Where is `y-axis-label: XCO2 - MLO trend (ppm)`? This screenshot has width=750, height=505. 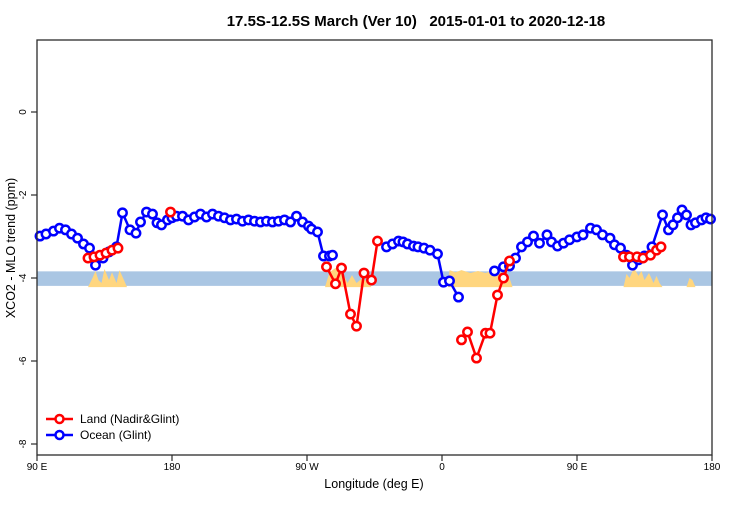 y-axis-label: XCO2 - MLO trend (ppm) is located at coordinates (11, 248).